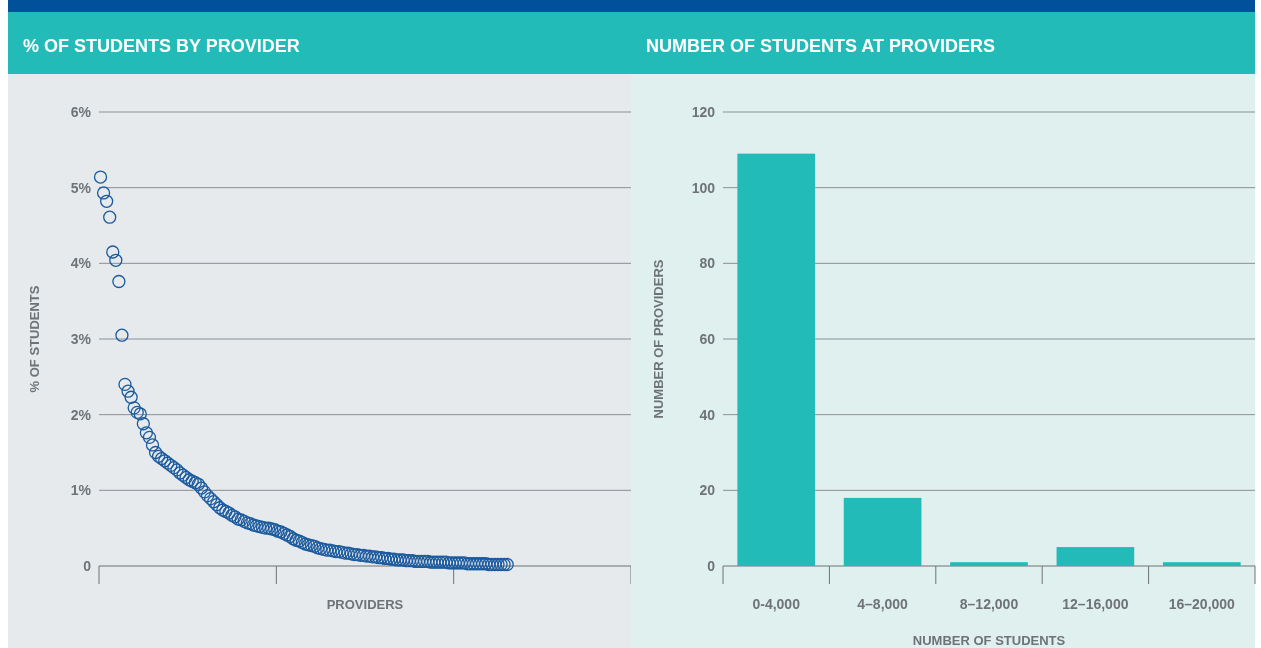 The width and height of the screenshot is (1261, 648). What do you see at coordinates (365, 604) in the screenshot?
I see `x-axis-title: PROVIDERS` at bounding box center [365, 604].